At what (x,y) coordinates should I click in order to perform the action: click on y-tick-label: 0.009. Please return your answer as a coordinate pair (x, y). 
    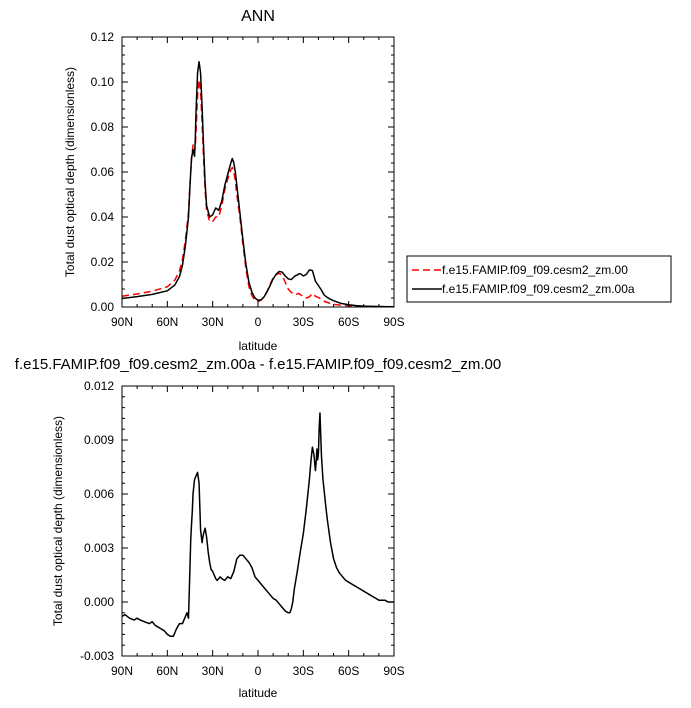
    Looking at the image, I should click on (99, 440).